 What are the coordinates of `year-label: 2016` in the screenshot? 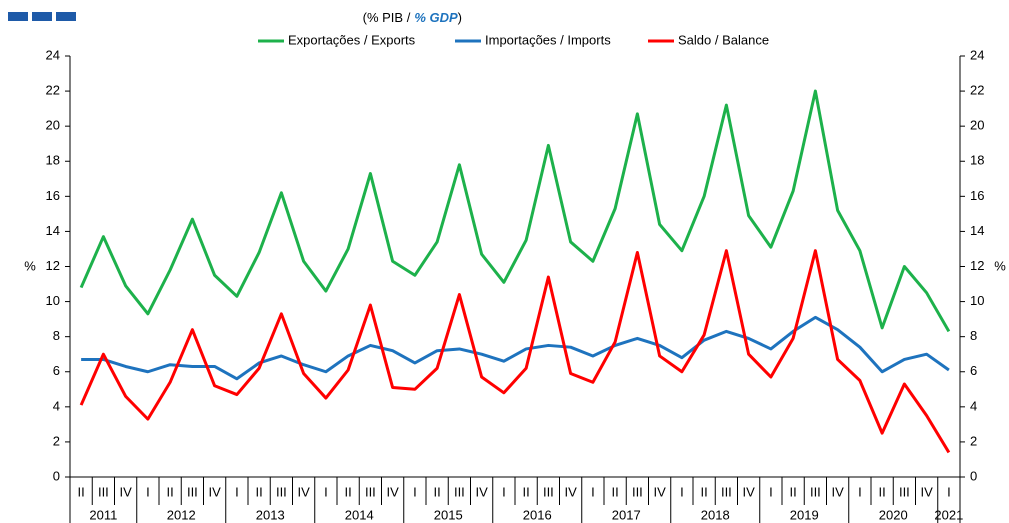 It's located at (537, 514).